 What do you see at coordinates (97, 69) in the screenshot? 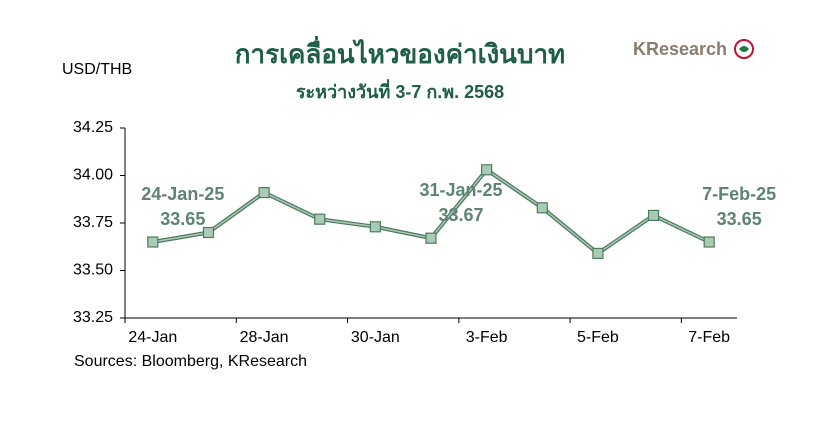
I see `y-axis-label: USD/THB` at bounding box center [97, 69].